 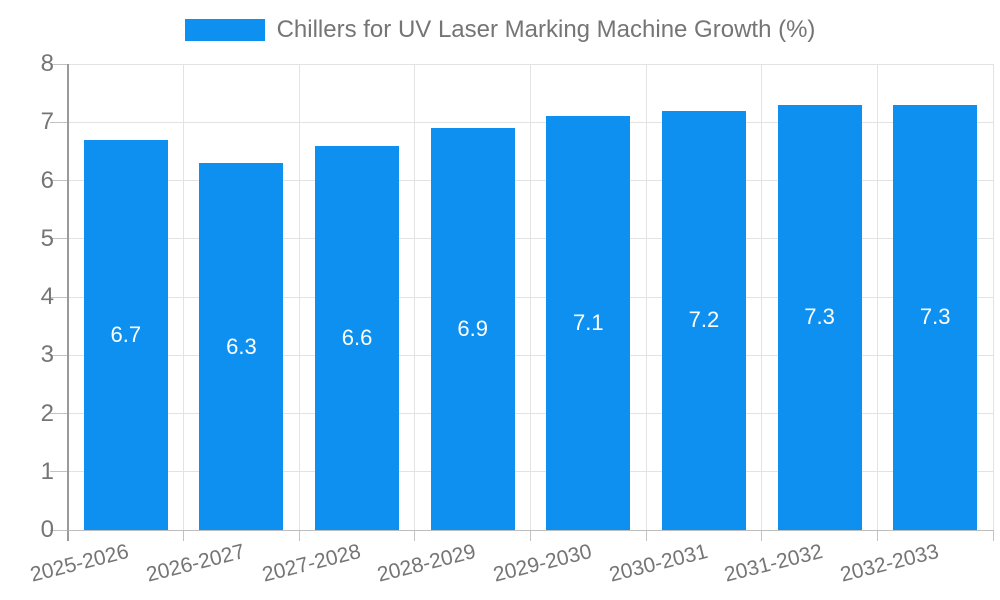 I want to click on bar: 6.3, so click(x=241, y=346).